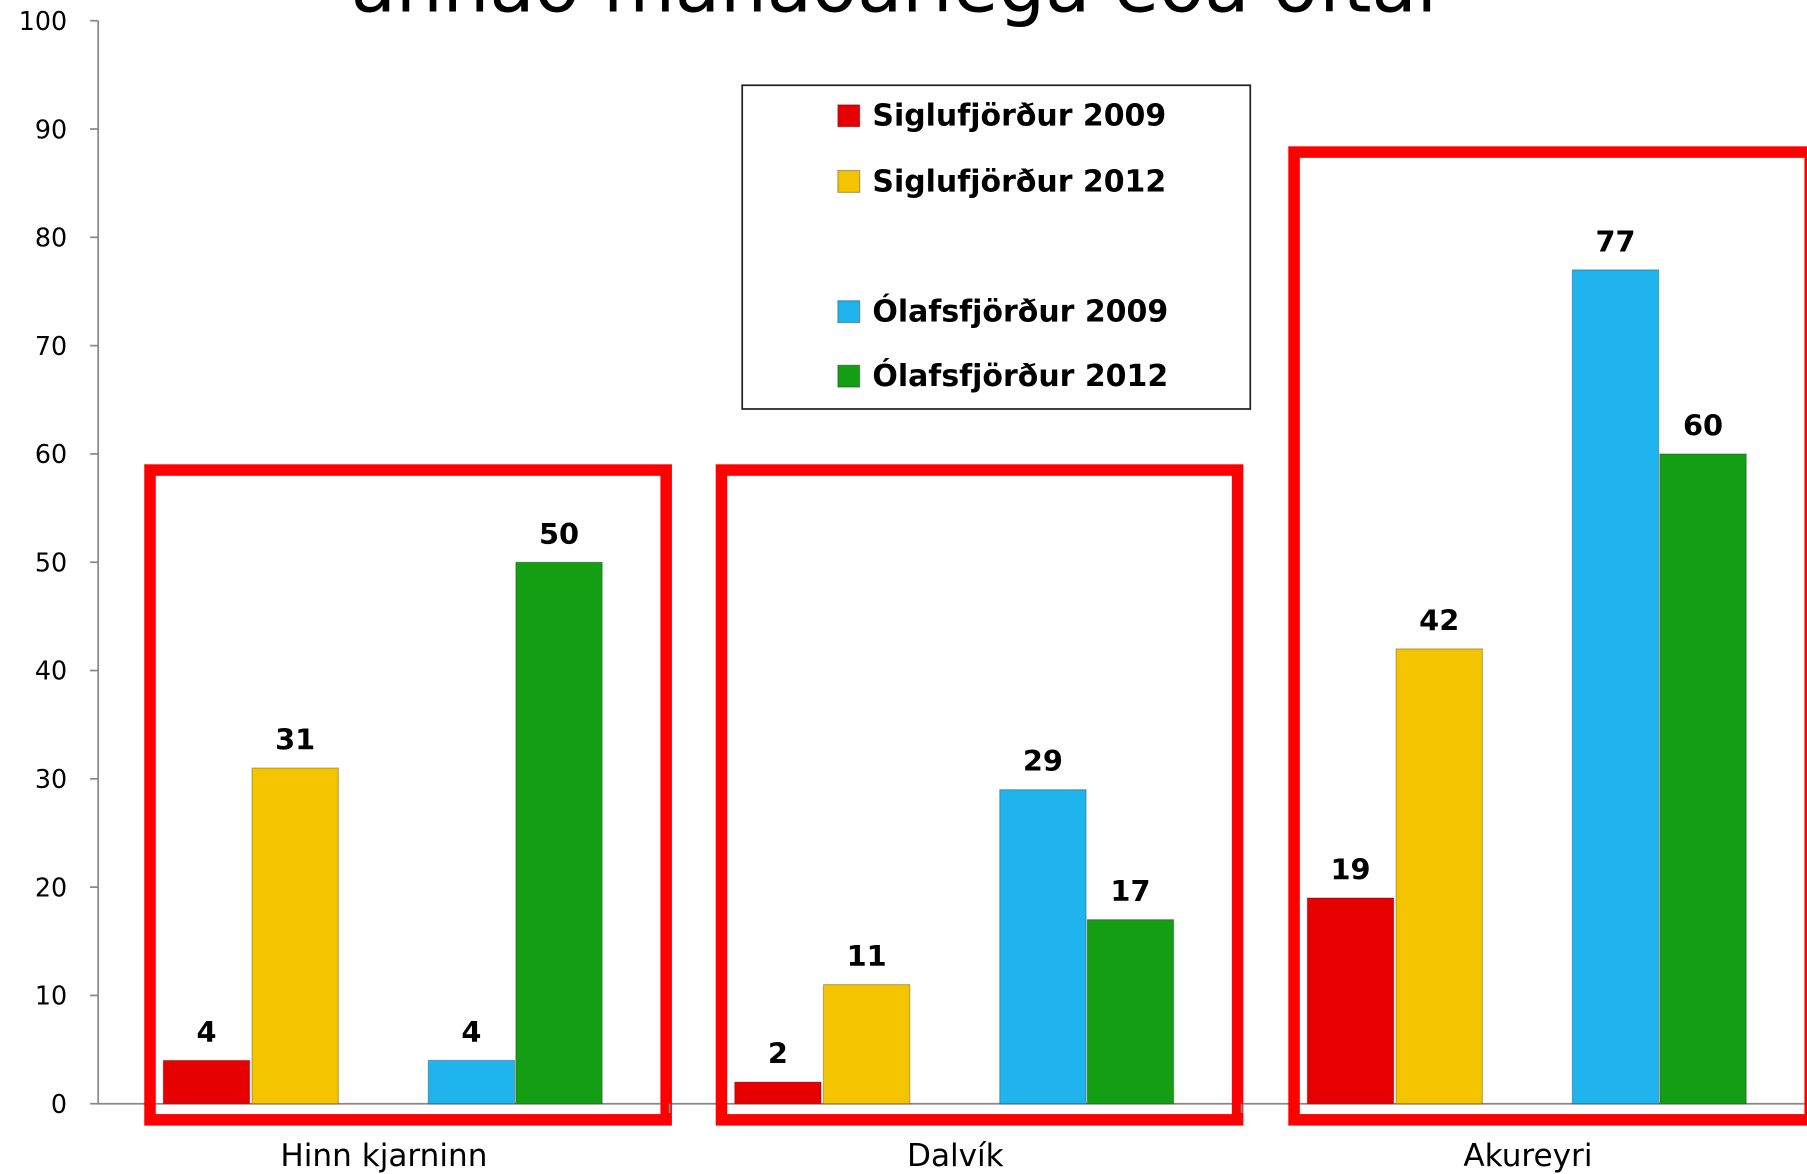 The image size is (1807, 1174). What do you see at coordinates (59, 1104) in the screenshot?
I see `y-tick-label: 0` at bounding box center [59, 1104].